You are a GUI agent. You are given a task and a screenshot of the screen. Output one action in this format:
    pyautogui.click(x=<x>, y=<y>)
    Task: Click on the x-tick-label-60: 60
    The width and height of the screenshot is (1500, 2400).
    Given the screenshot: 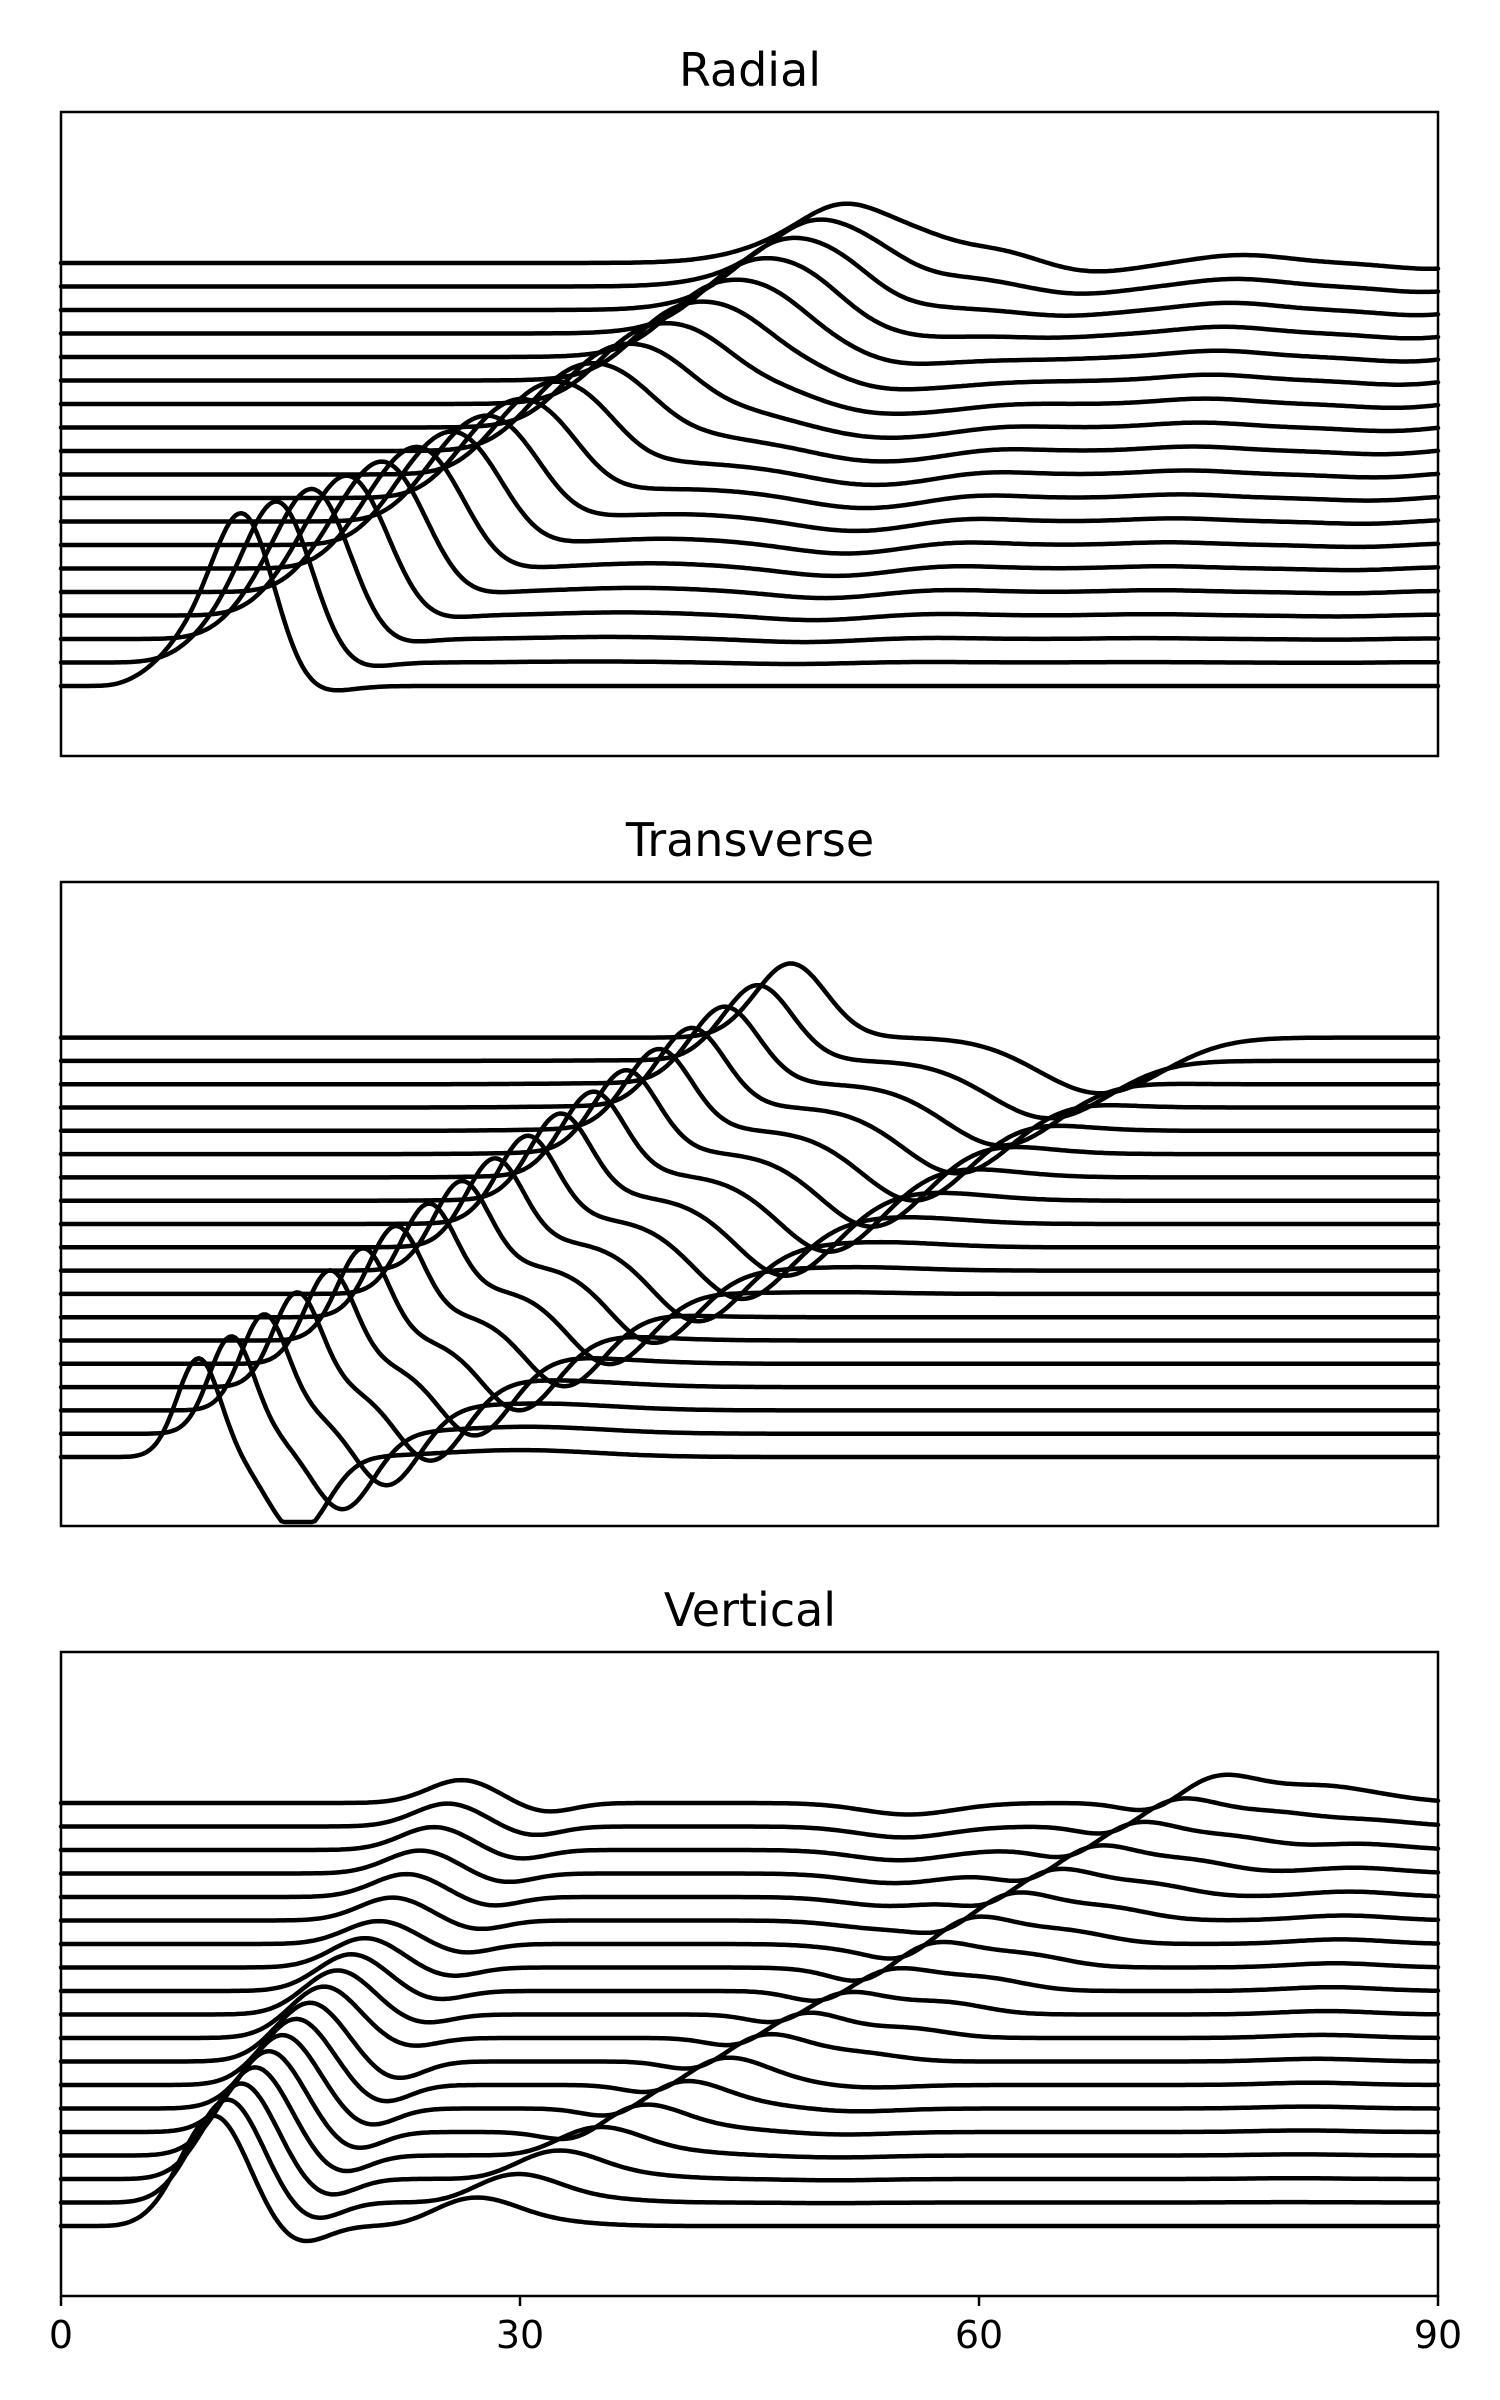 What is the action you would take?
    pyautogui.click(x=979, y=2335)
    